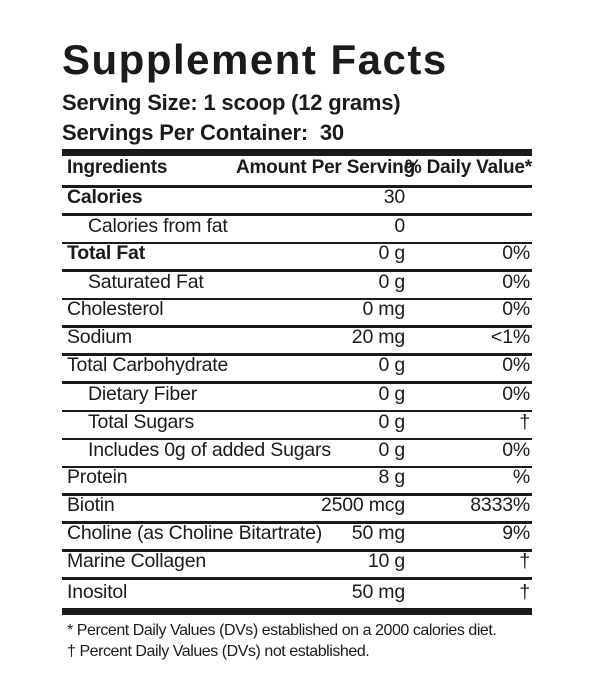 The width and height of the screenshot is (600, 700). Describe the element at coordinates (136, 561) in the screenshot. I see `nutrient-name: Marine Collagen` at that location.